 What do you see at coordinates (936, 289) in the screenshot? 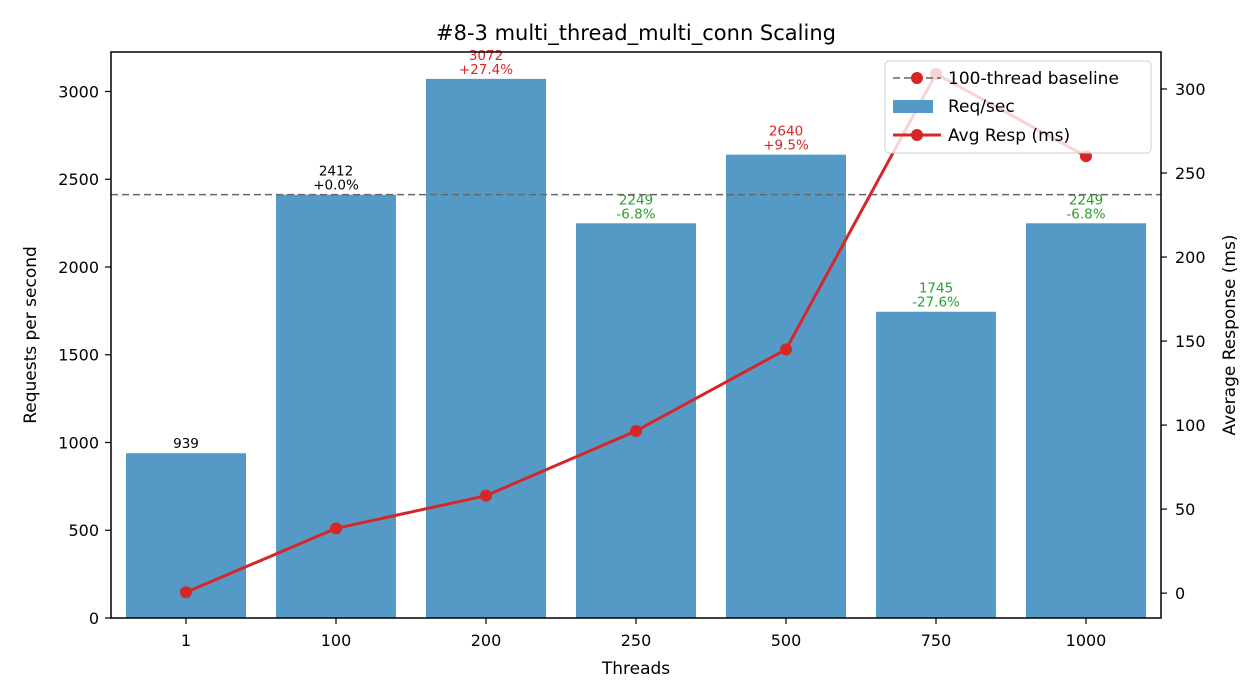
I see `bar-value-label: 1745` at bounding box center [936, 289].